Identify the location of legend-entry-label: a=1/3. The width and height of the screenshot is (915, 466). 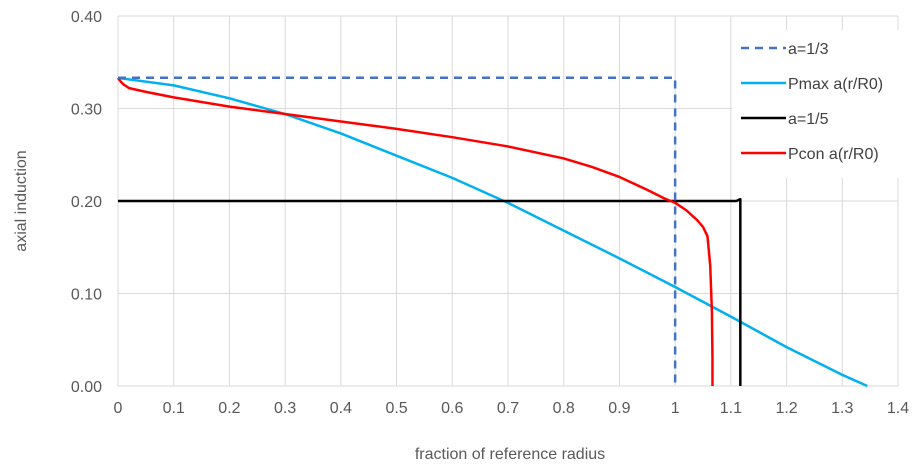
(808, 49).